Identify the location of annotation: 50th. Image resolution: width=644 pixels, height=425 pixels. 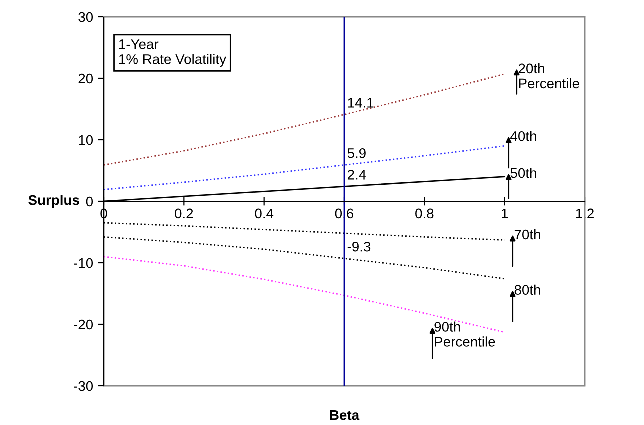
(523, 173).